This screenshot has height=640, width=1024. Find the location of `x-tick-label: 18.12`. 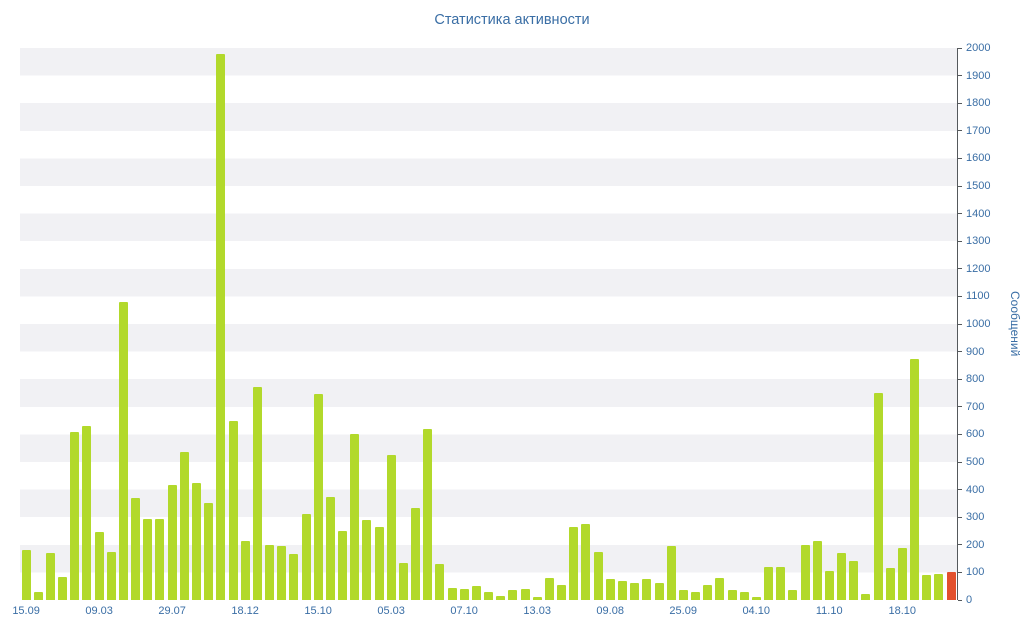

x-tick-label: 18.12 is located at coordinates (245, 611).